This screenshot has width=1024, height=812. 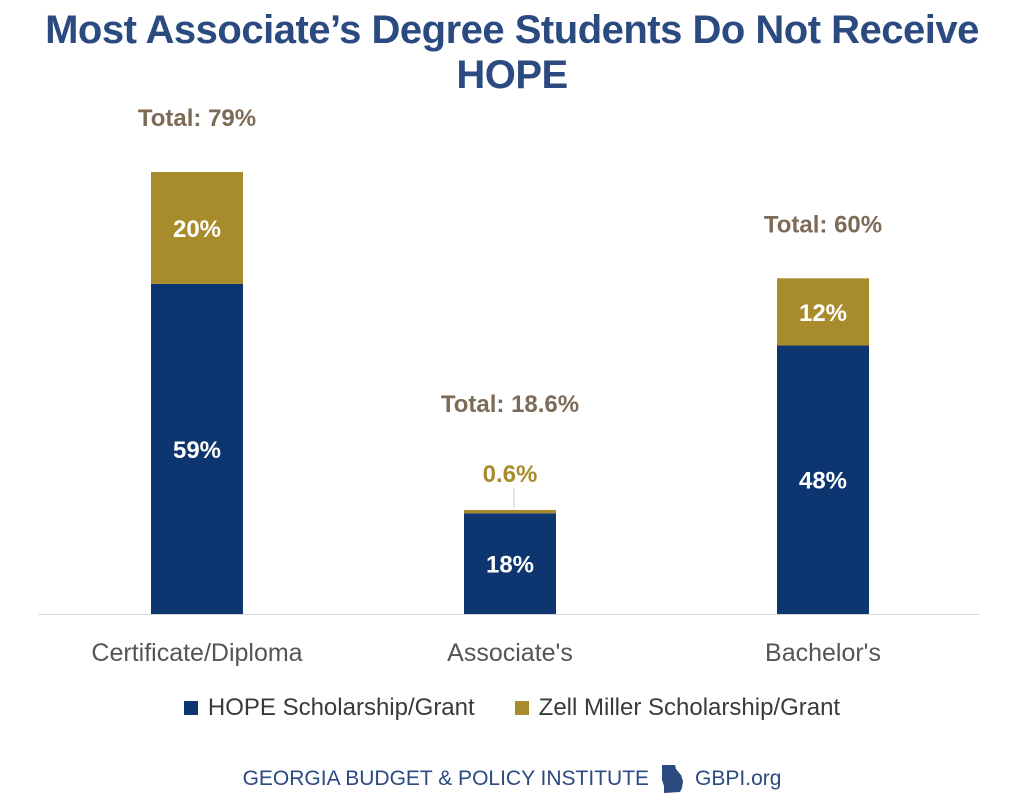 I want to click on legend-swatch-hope, so click(x=190, y=708).